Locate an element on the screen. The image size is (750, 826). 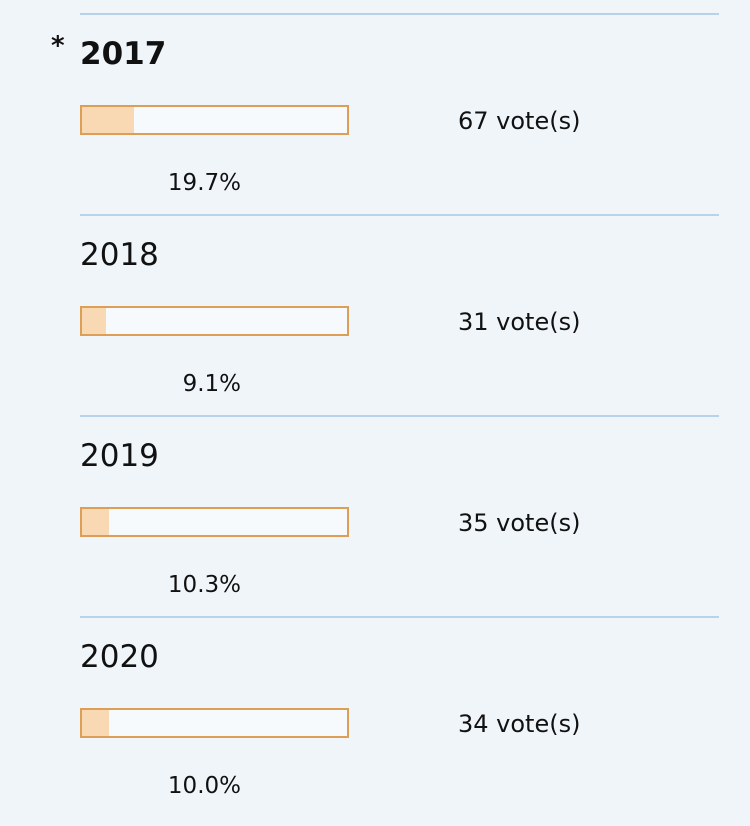
vote-percent: 10.0% is located at coordinates (204, 786).